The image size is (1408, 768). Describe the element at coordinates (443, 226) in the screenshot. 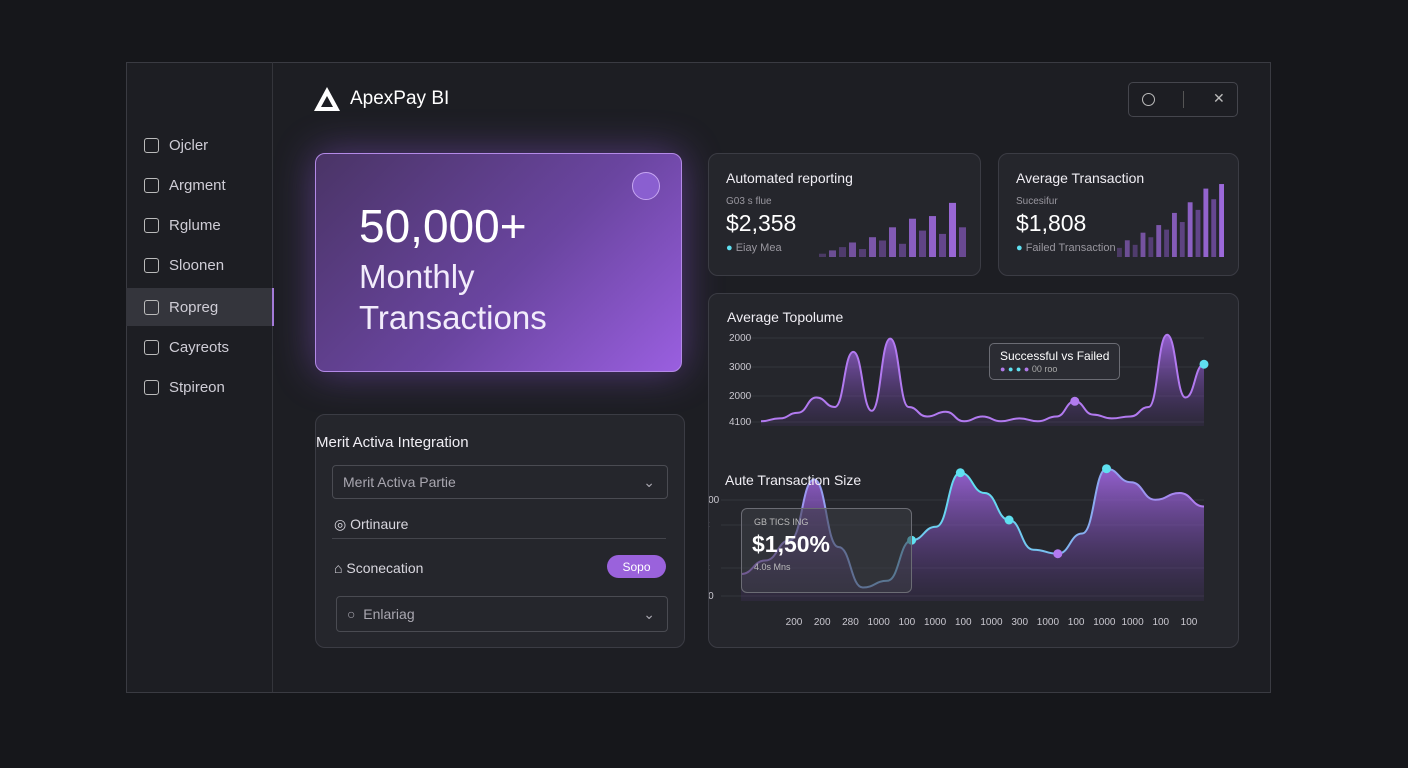

I see `hero-value: 50,000+` at that location.